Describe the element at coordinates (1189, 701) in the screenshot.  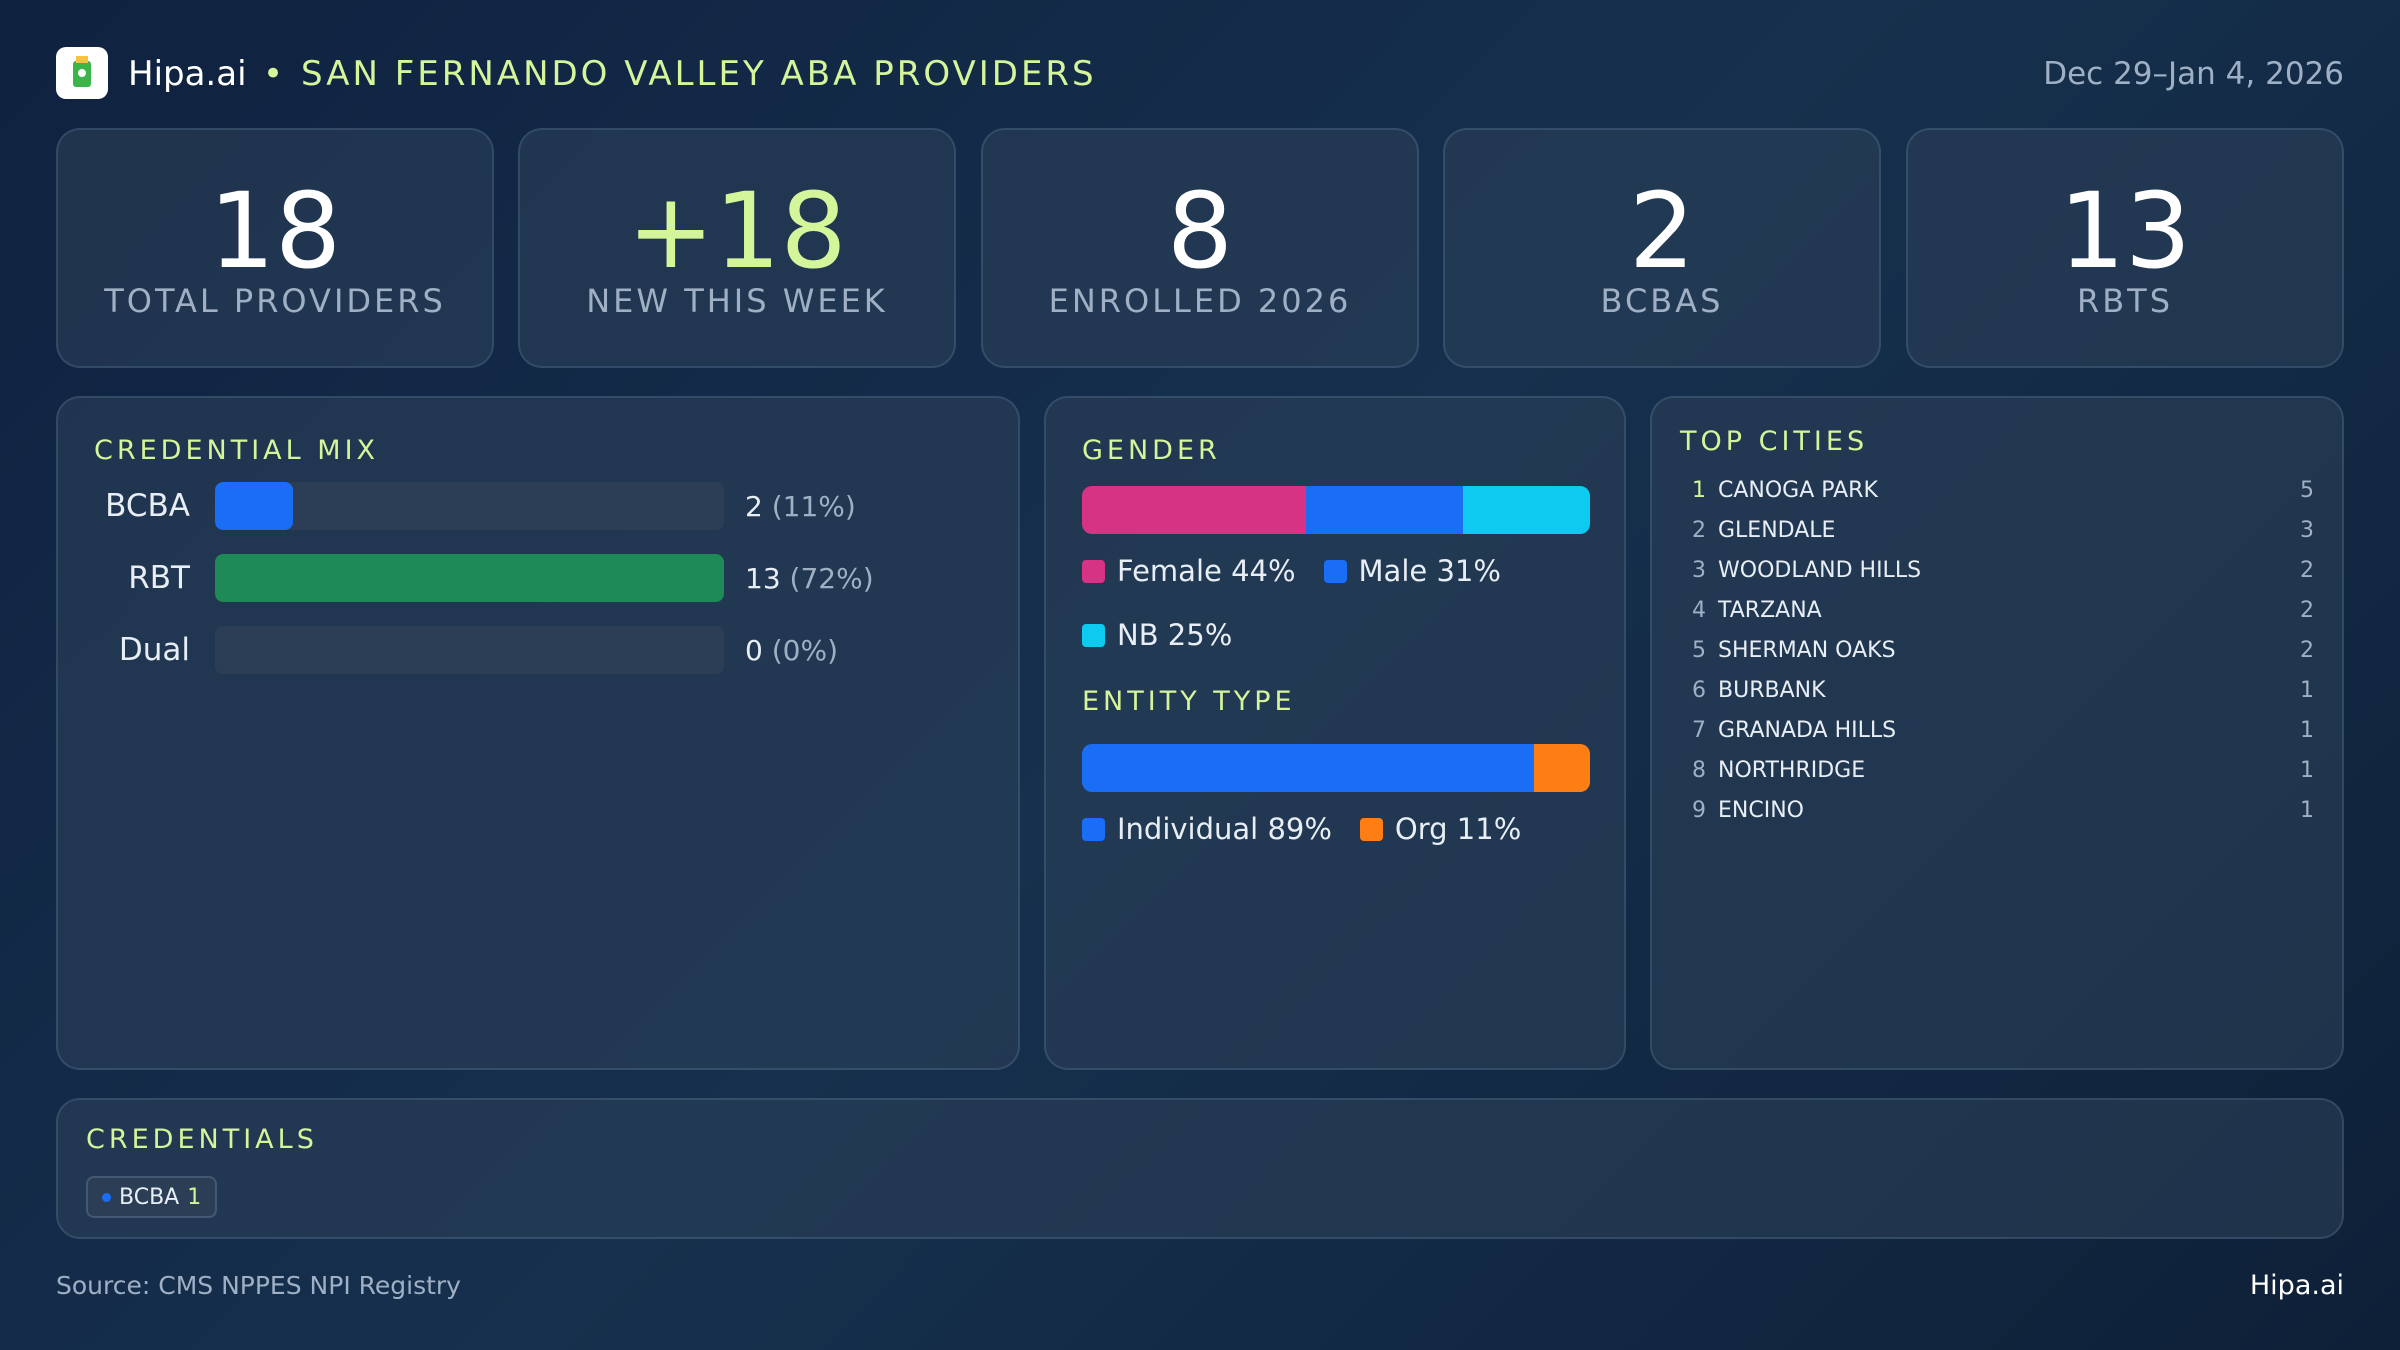
I see `panel-title: ENTITY TYPE` at that location.